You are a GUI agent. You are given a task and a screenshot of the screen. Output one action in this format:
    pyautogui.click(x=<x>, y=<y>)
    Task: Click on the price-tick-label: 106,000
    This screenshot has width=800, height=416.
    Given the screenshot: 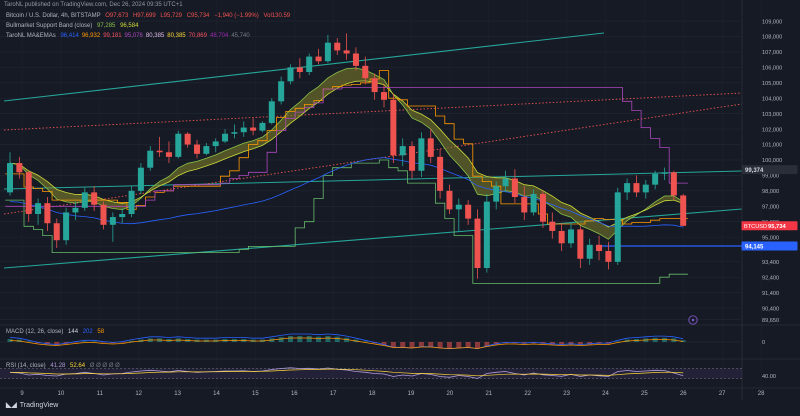 What is the action you would take?
    pyautogui.click(x=772, y=69)
    